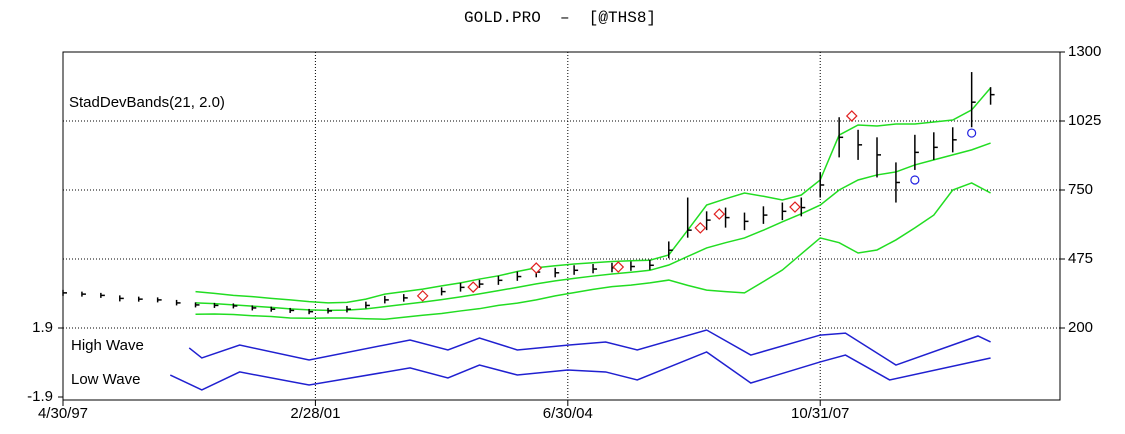 This screenshot has width=1125, height=434. Describe the element at coordinates (1080, 189) in the screenshot. I see `y-tick-label: 750` at that location.